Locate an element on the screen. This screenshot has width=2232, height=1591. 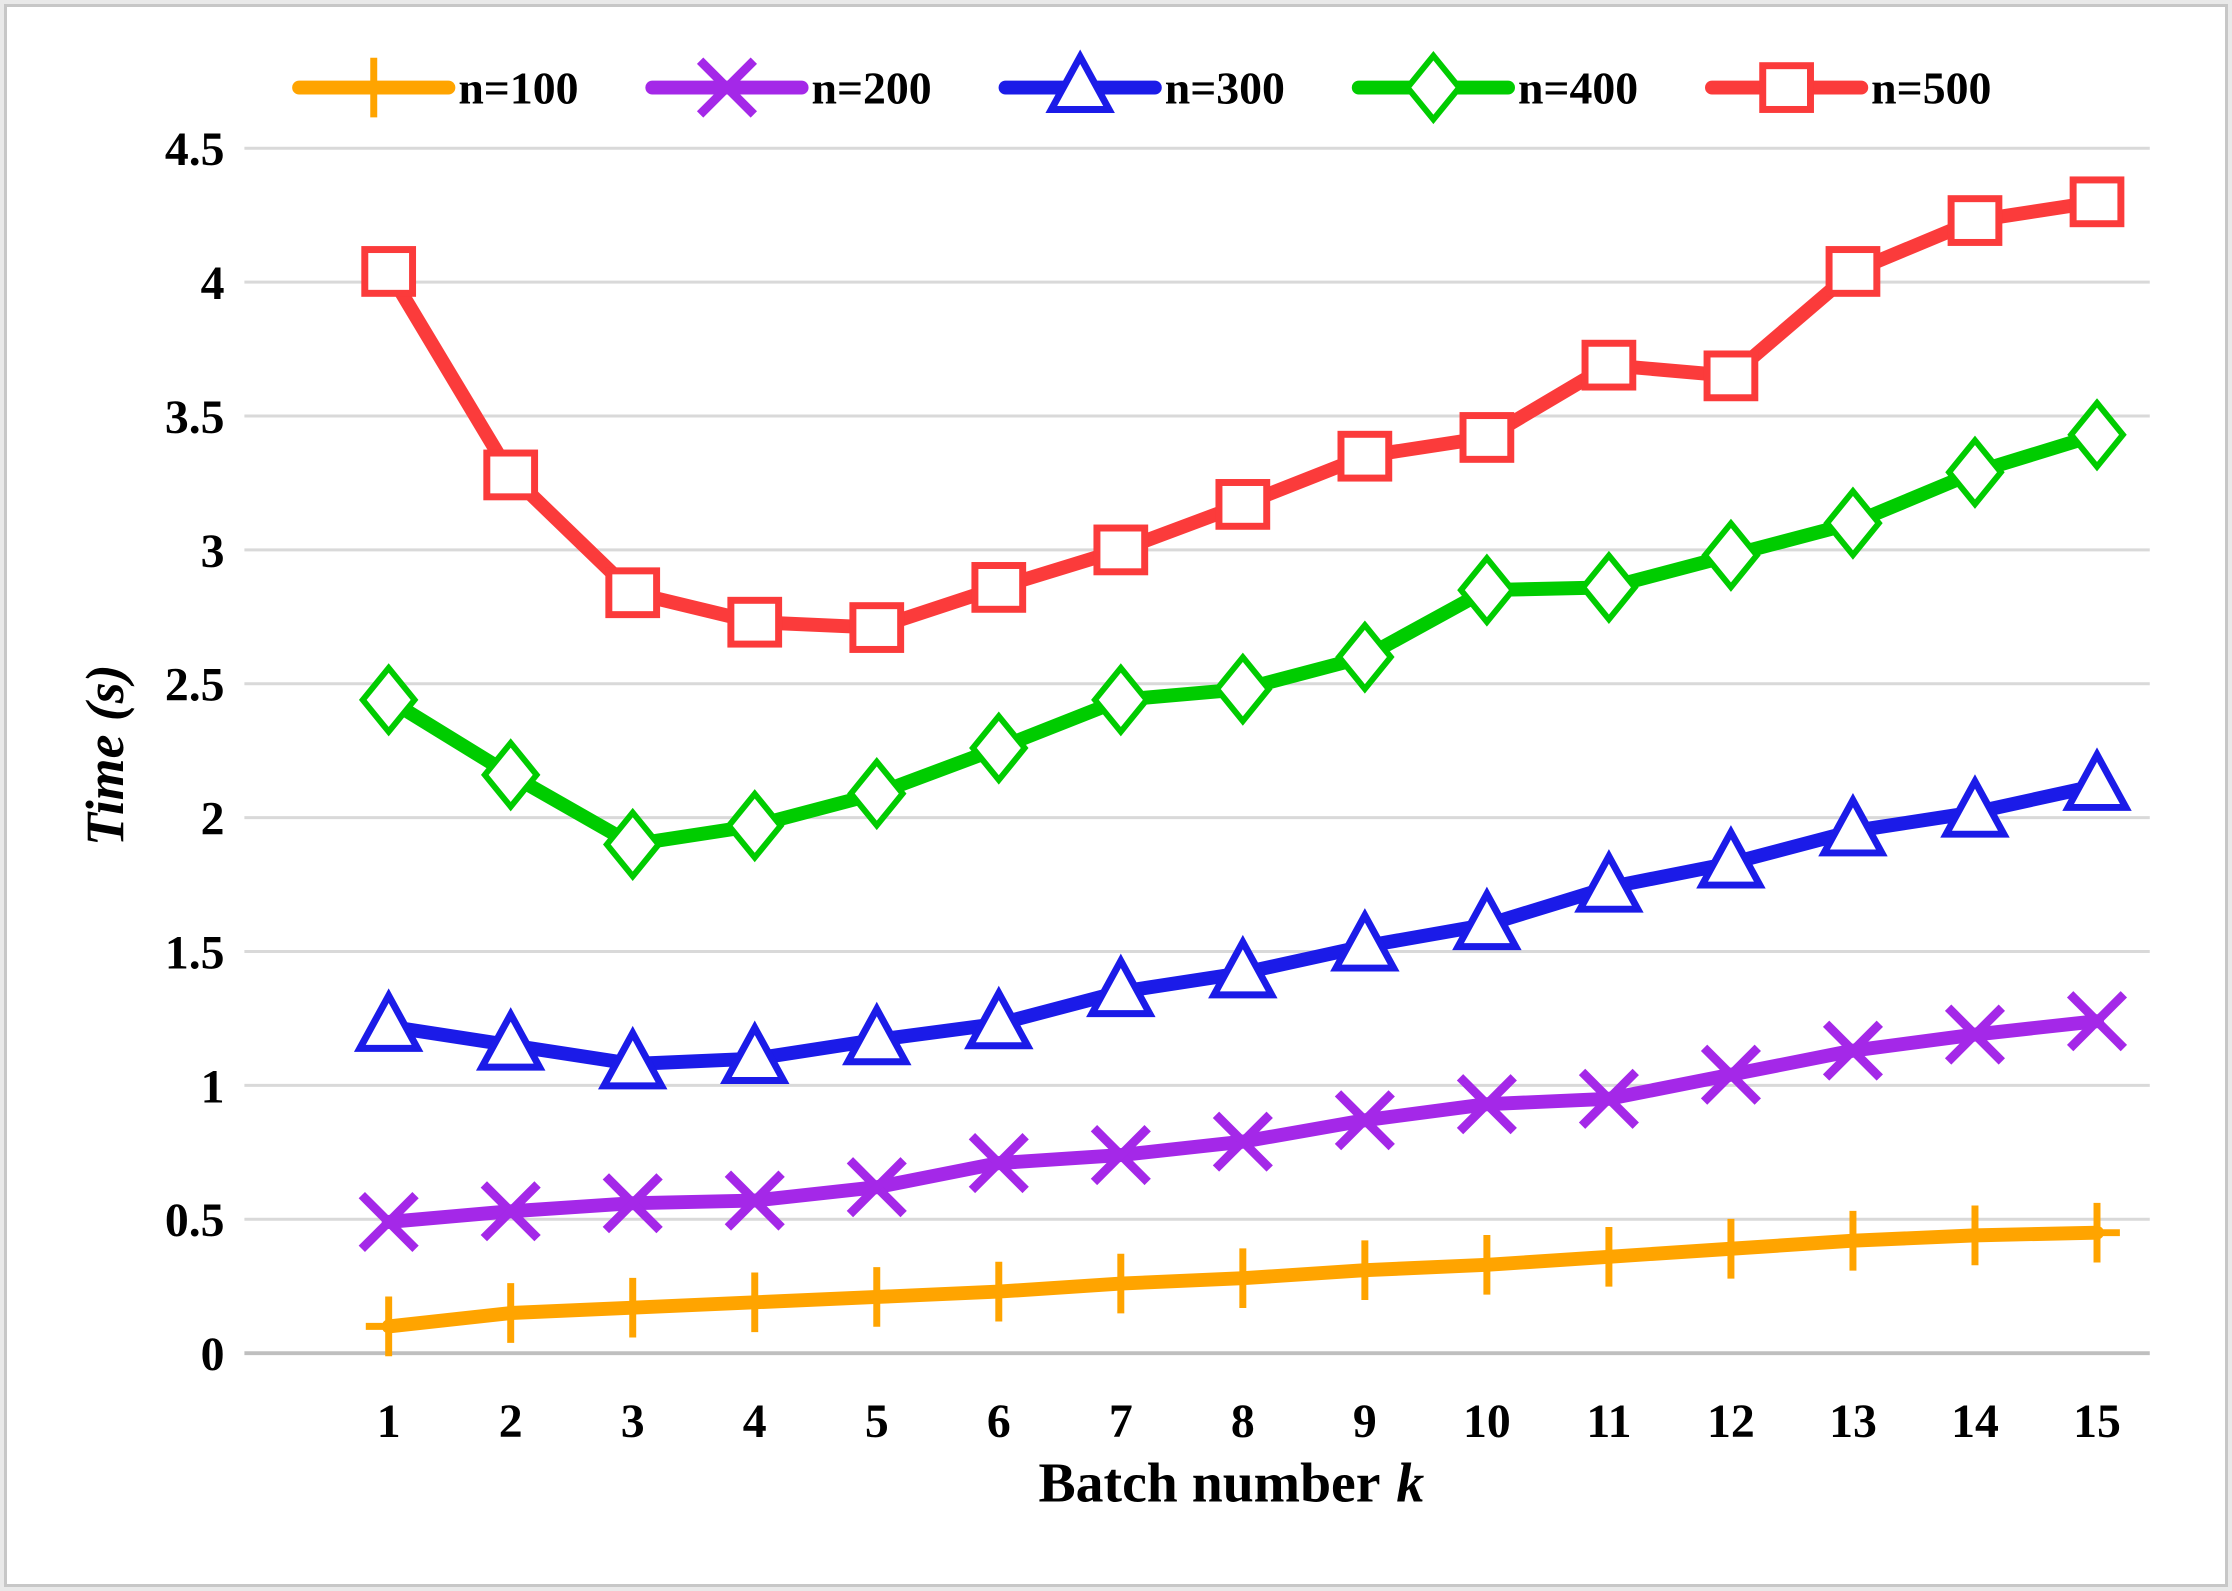
marker-n=100-k4 is located at coordinates (754, 1302).